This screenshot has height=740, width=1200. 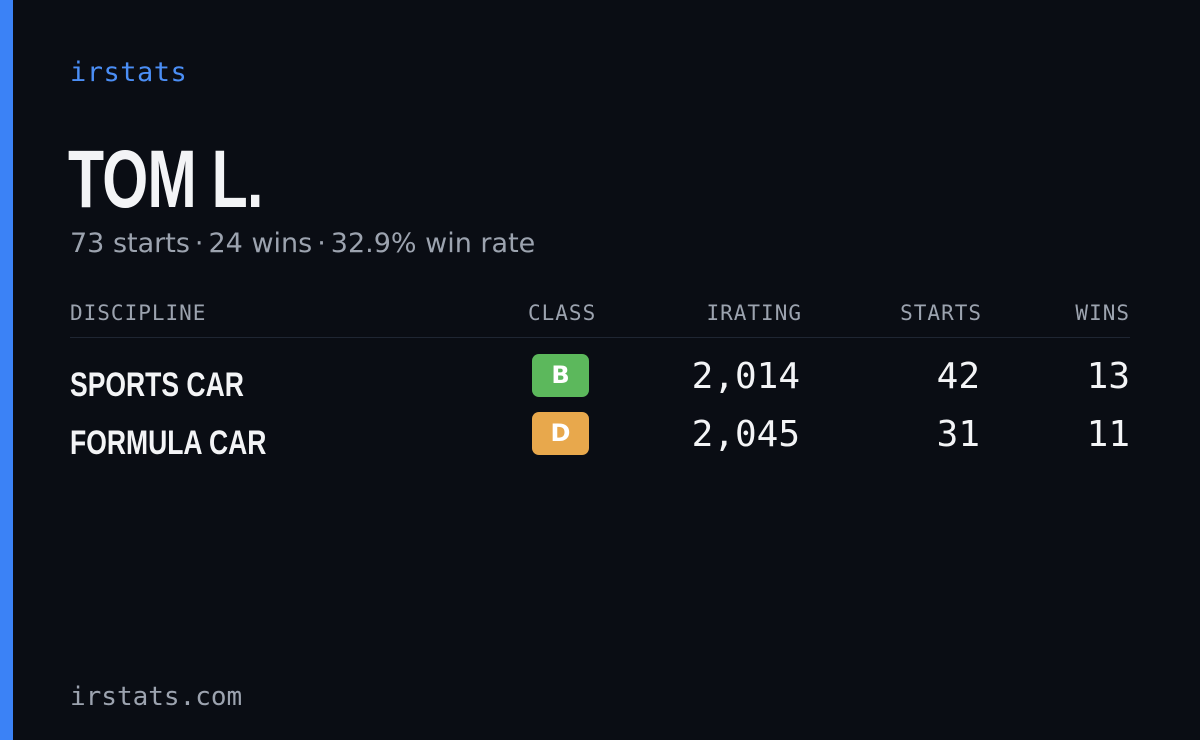 What do you see at coordinates (958, 376) in the screenshot?
I see `row-starts: 42` at bounding box center [958, 376].